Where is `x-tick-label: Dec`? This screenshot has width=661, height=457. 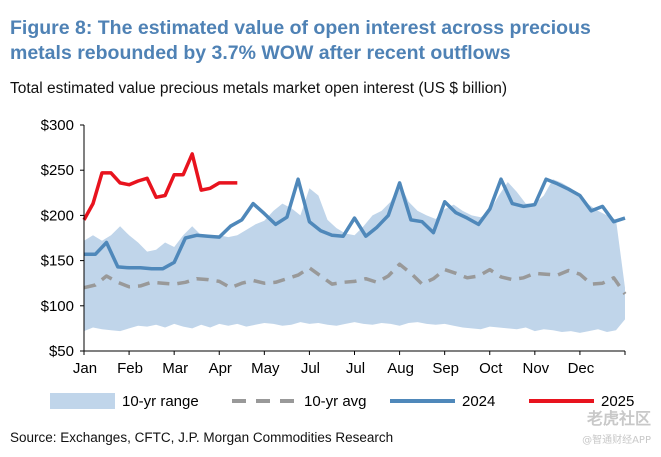 x-tick-label: Dec is located at coordinates (581, 368).